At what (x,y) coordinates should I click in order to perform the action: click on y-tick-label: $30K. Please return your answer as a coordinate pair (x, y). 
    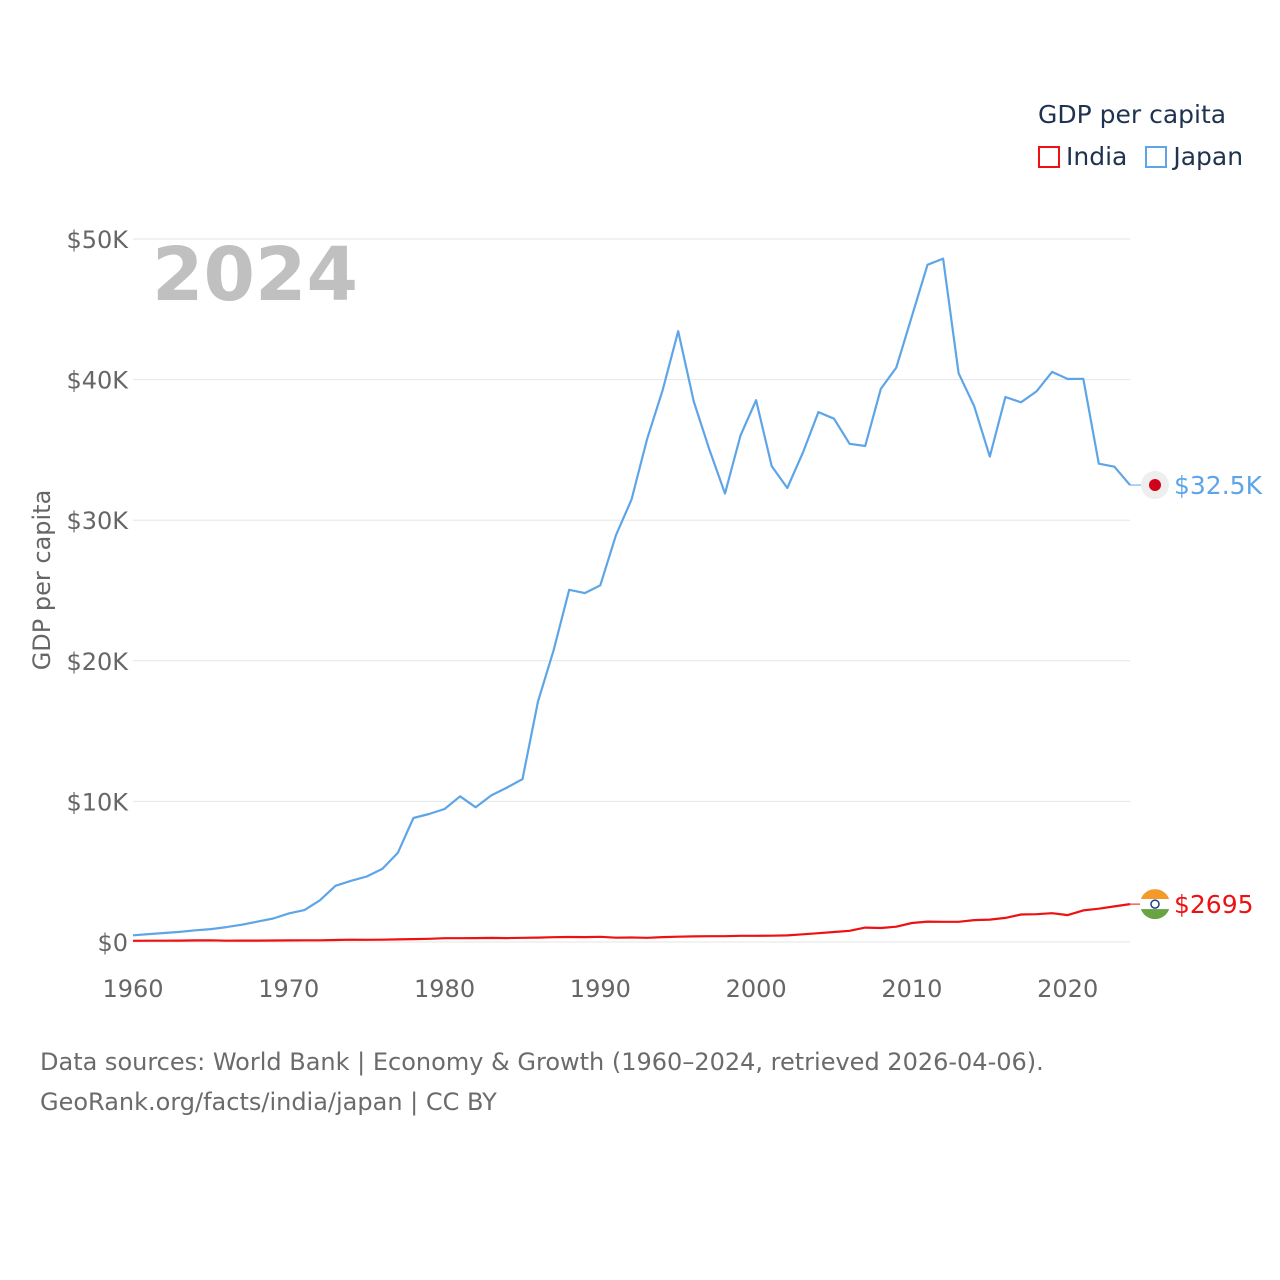
    Looking at the image, I should click on (97, 521).